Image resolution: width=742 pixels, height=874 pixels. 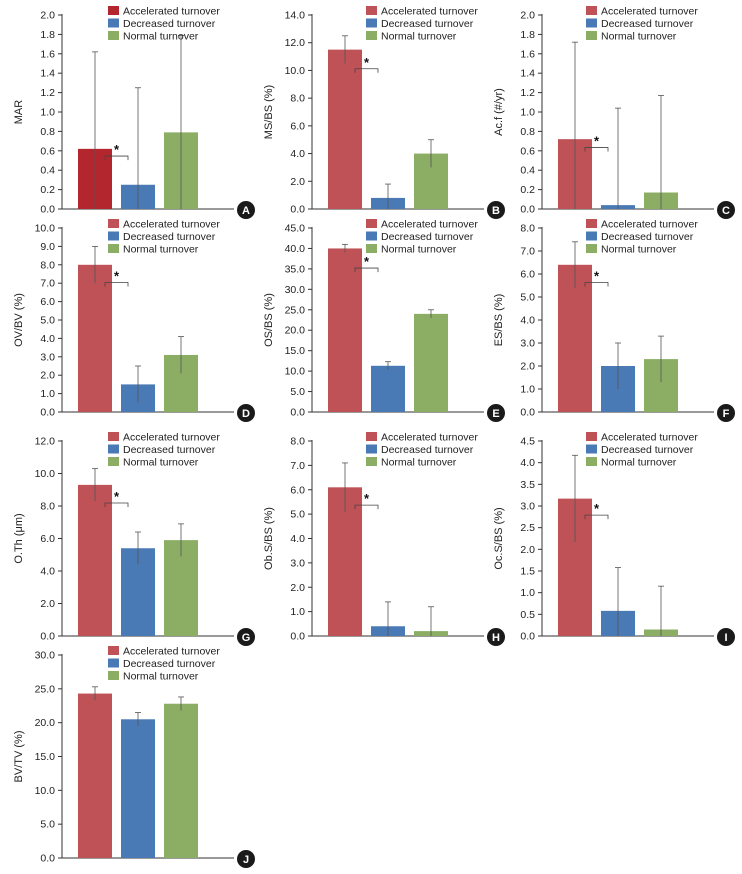 I want to click on y-tick-label: 0.8, so click(x=47, y=132).